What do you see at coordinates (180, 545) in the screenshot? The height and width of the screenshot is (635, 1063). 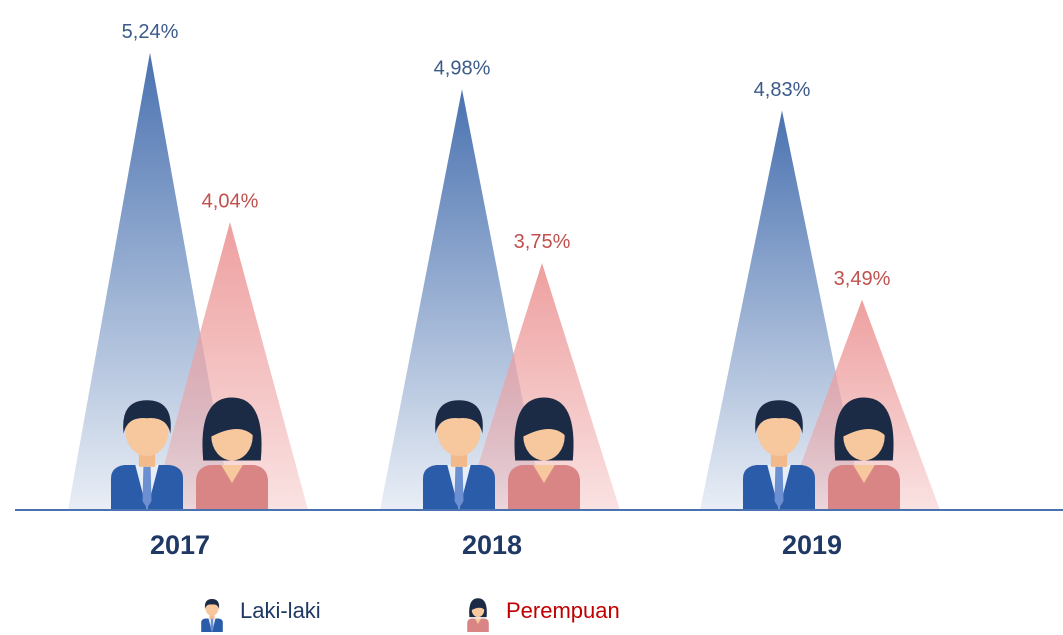 I see `year-label: 2017` at bounding box center [180, 545].